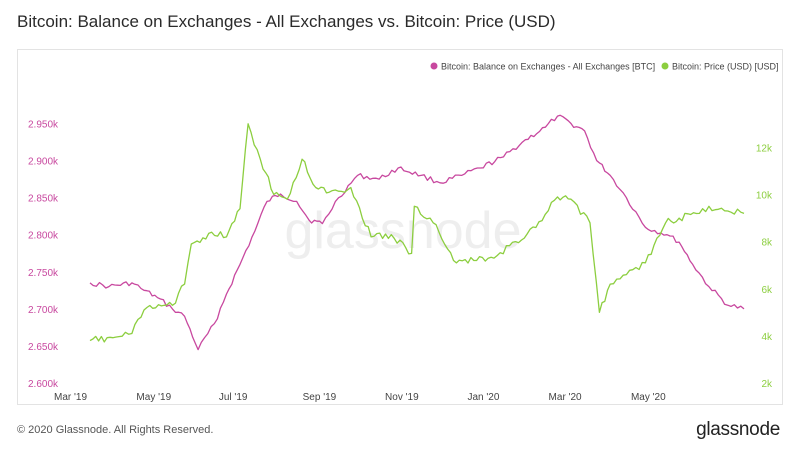 This screenshot has width=800, height=450. Describe the element at coordinates (43, 236) in the screenshot. I see `left-tick-label: 2.800k` at that location.